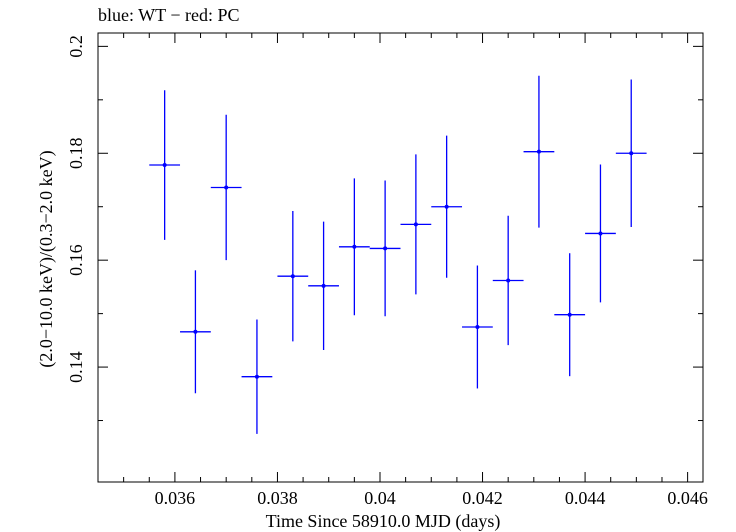  What do you see at coordinates (383, 521) in the screenshot?
I see `x-axis-label: Time Since 58910.0 MJD (days)` at bounding box center [383, 521].